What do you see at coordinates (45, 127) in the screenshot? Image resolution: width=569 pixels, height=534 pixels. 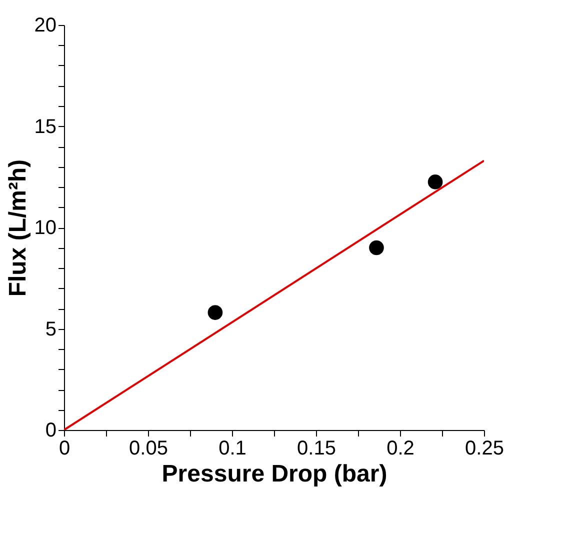 I see `y-tick-label: 15` at bounding box center [45, 127].